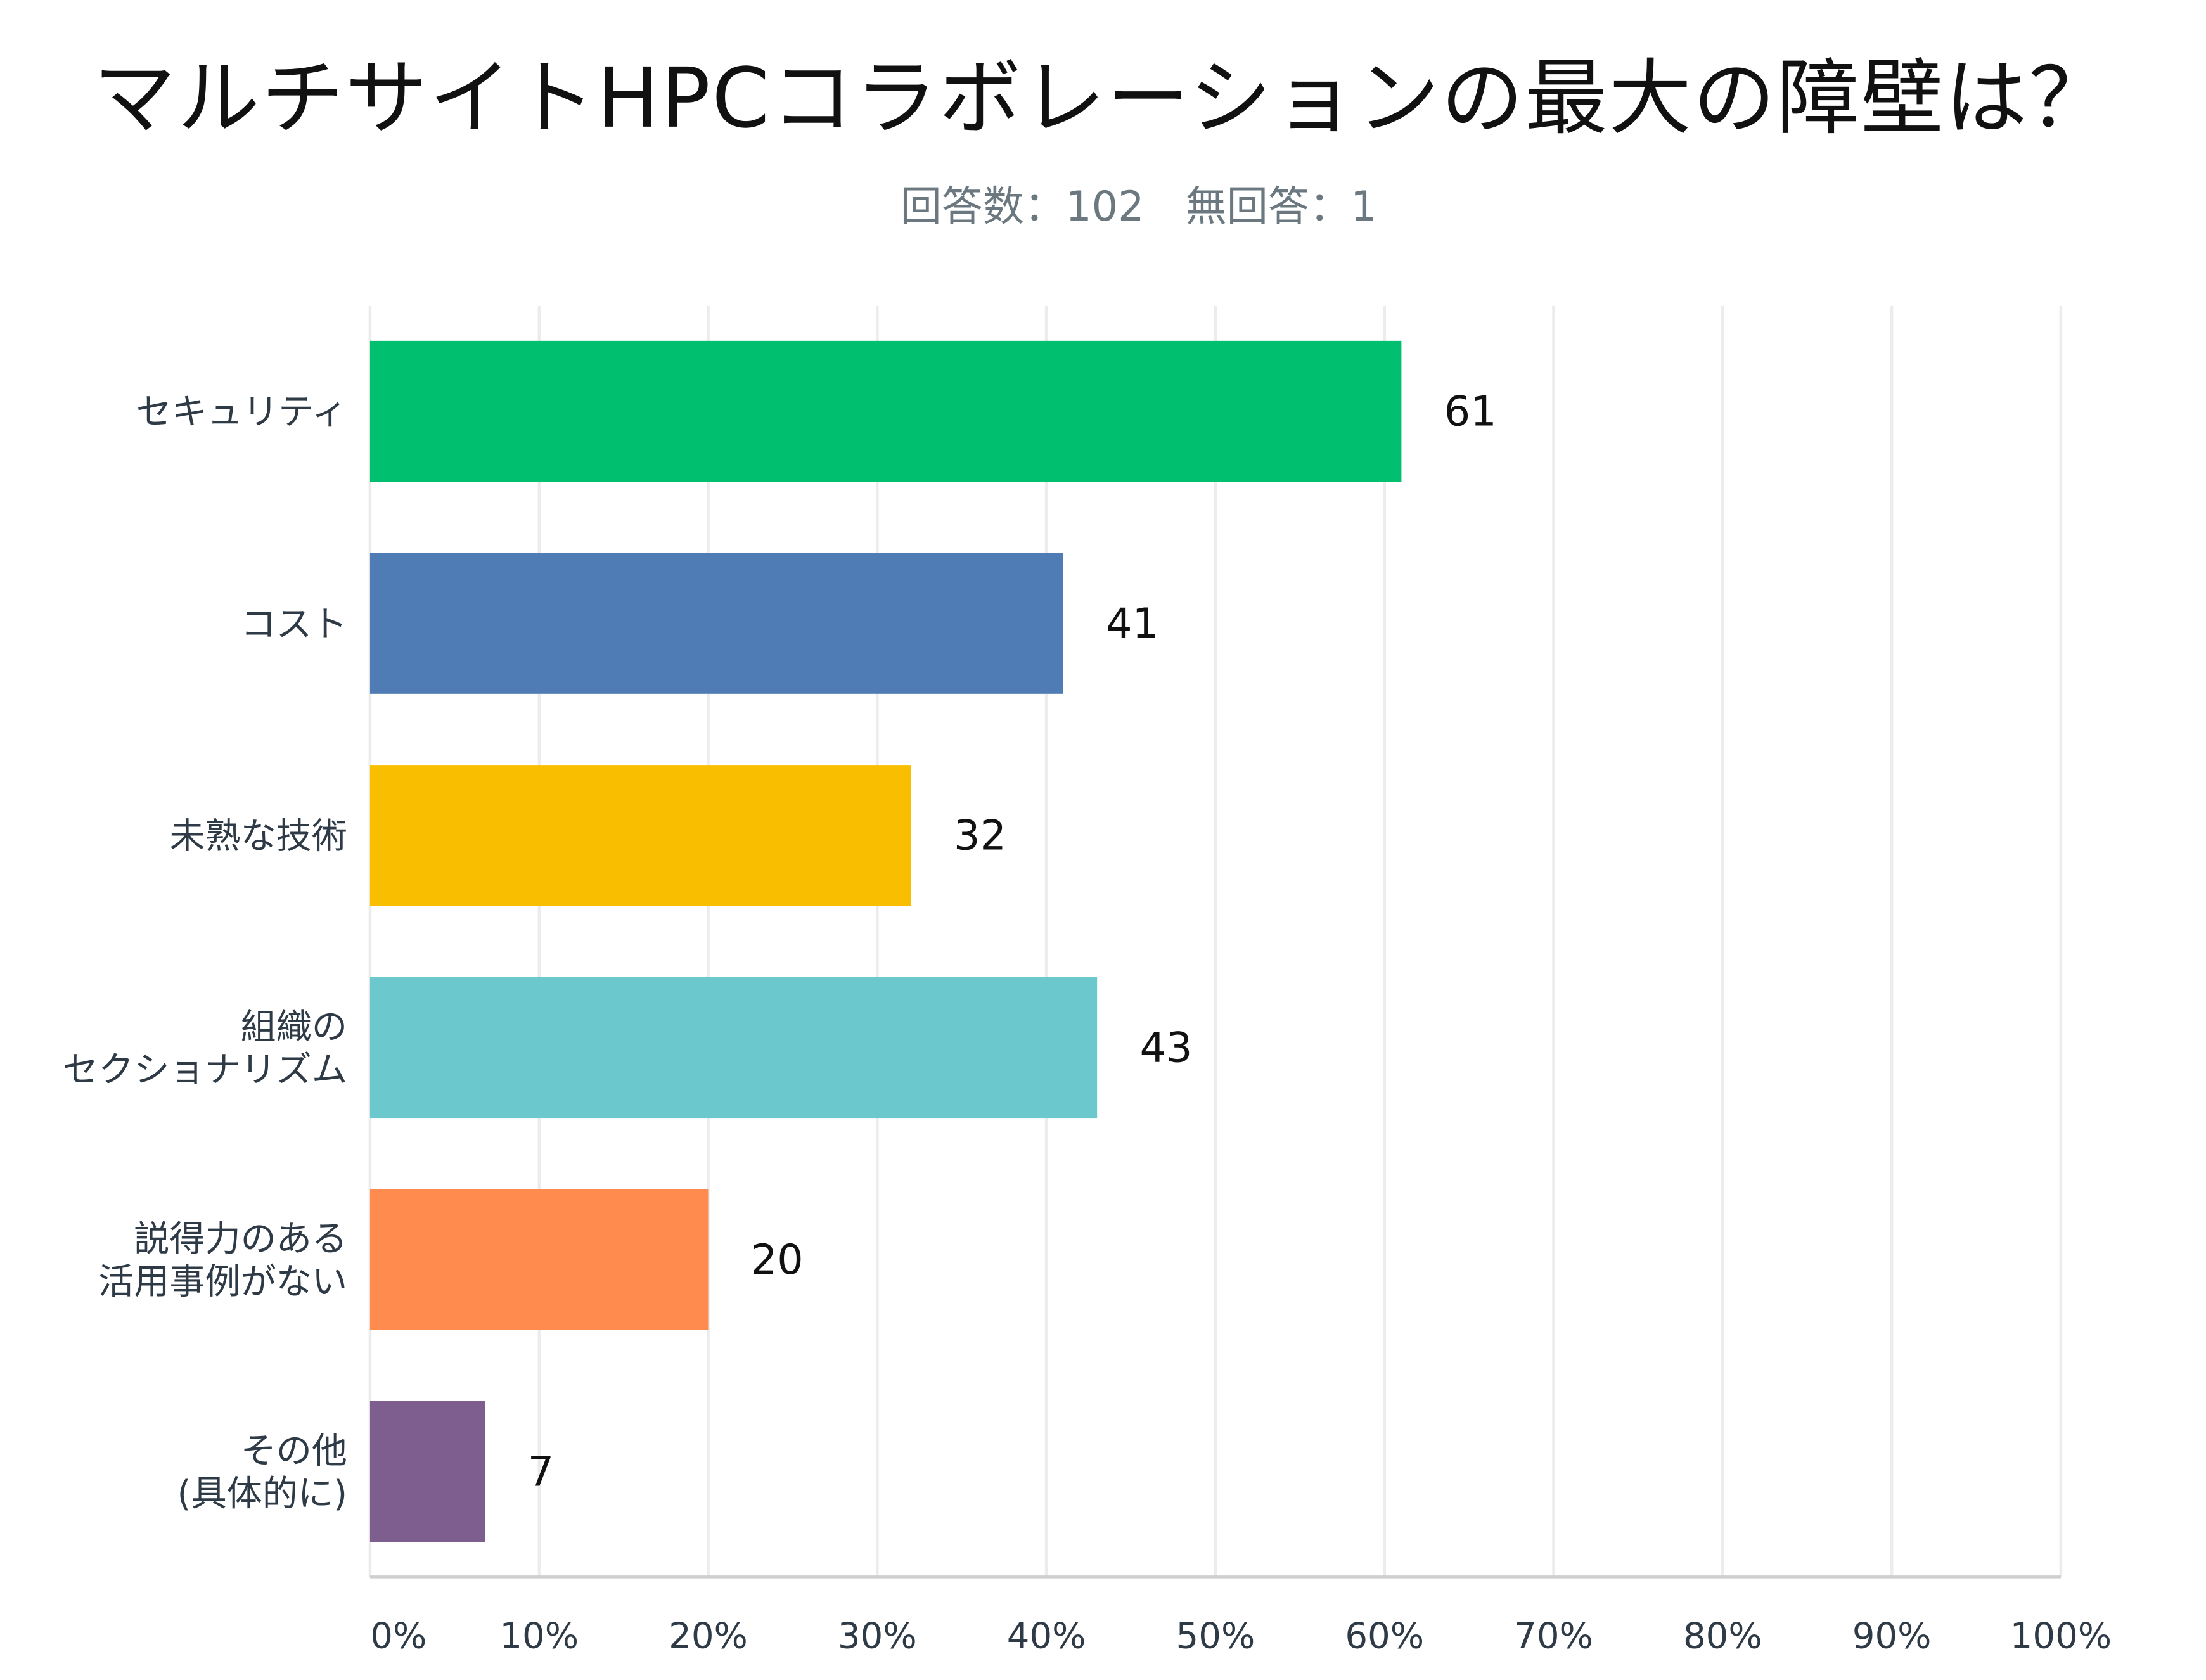  What do you see at coordinates (541, 1472) in the screenshot?
I see `data-label: 7` at bounding box center [541, 1472].